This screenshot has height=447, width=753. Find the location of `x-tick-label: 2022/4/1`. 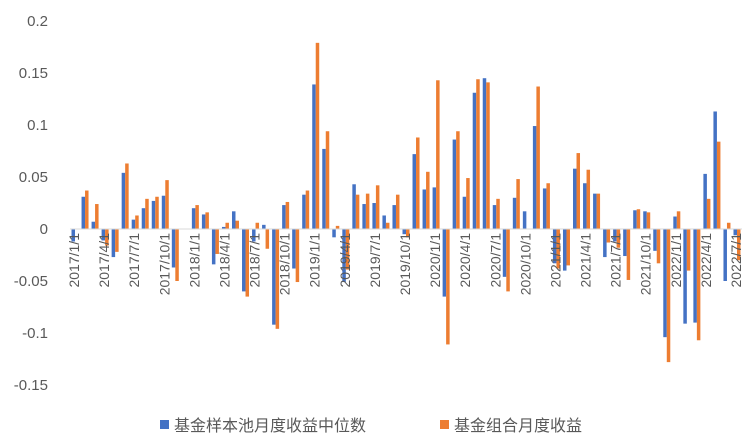

x-tick-label: 2022/4/1 is located at coordinates (706, 260).